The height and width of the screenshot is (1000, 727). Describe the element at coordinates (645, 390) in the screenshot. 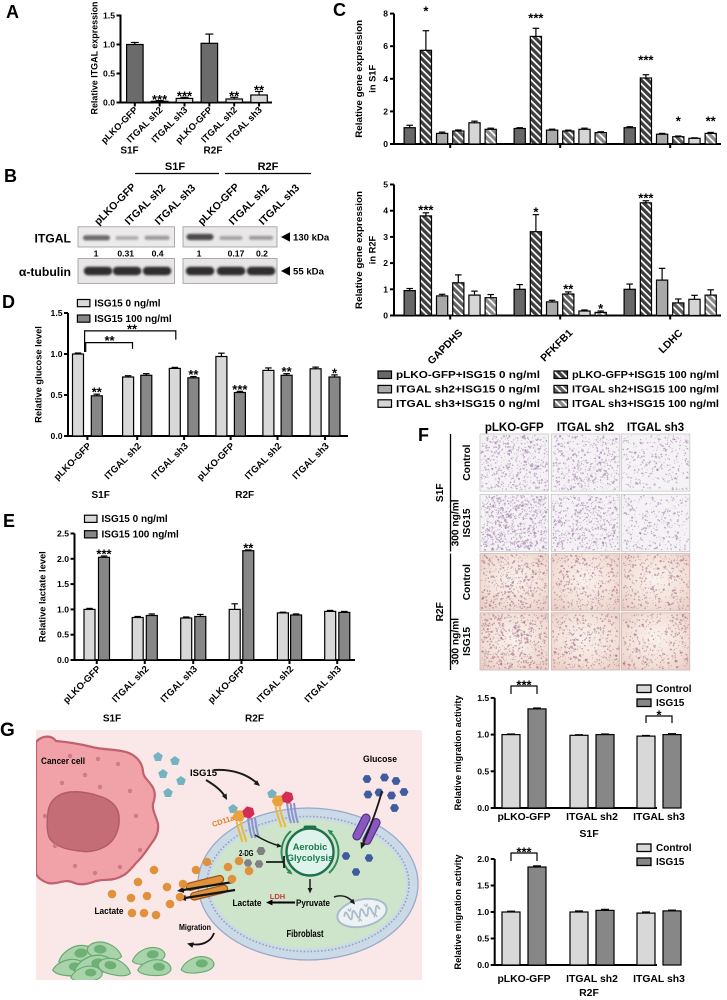

I see `svg-text: ITGAL sh2+ISG15 100 ng/ml` at that location.